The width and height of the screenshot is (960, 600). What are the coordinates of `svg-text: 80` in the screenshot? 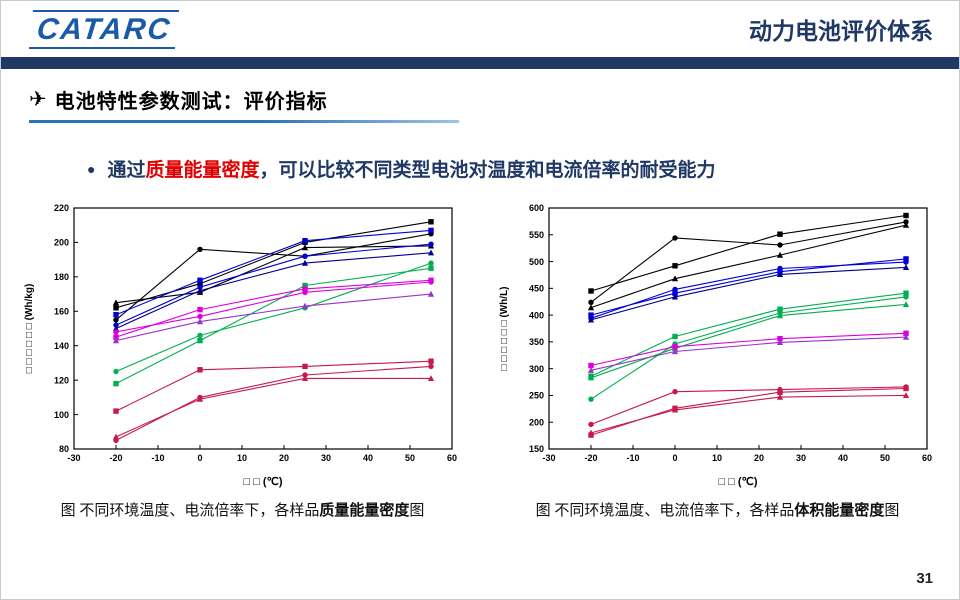 It's located at (63, 449).